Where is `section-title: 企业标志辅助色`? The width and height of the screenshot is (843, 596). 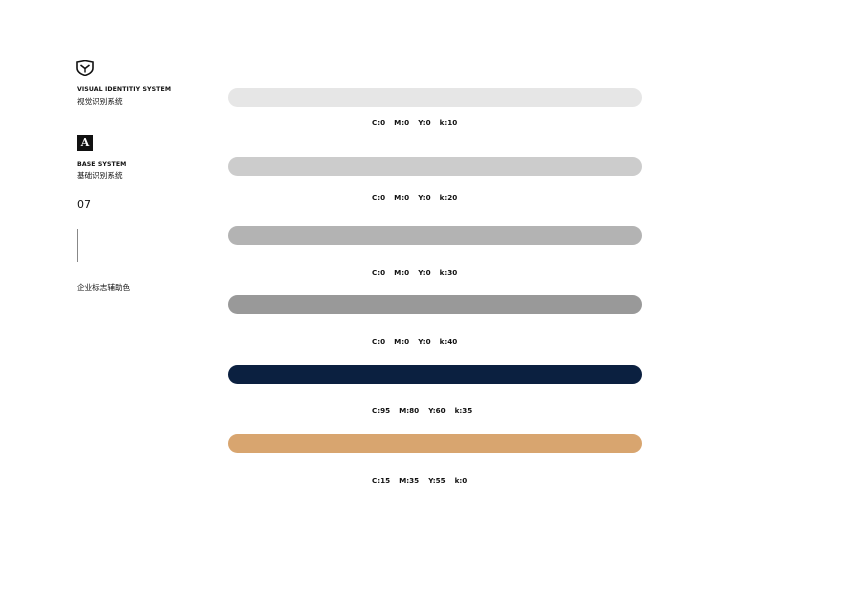
section-title: 企业标志辅助色 is located at coordinates (104, 287).